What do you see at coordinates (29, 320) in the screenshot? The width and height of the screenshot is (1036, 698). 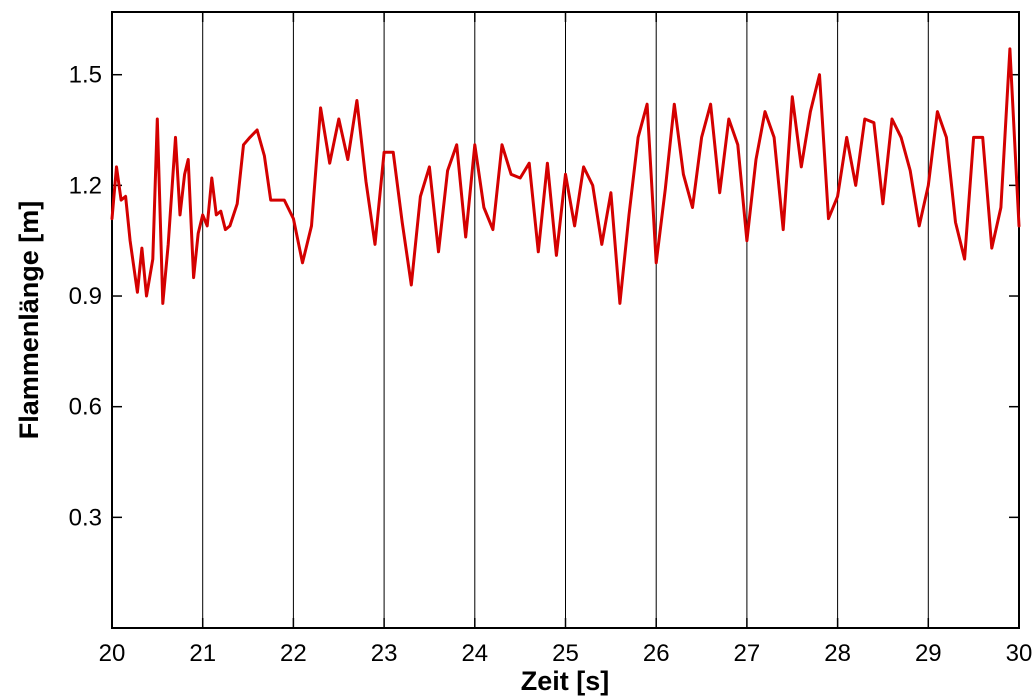 I see `y-axis-label: Flammenlänge [m]` at bounding box center [29, 320].